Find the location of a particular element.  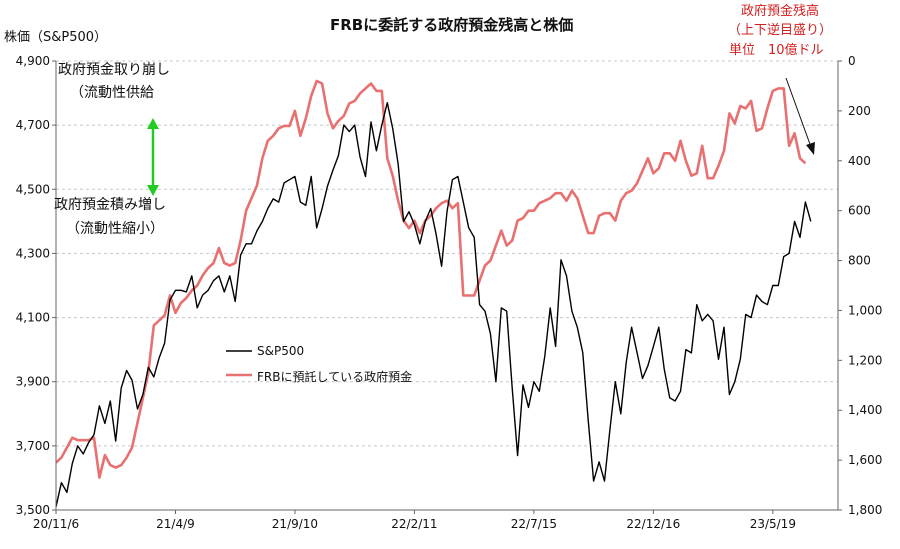

legend-label-sp500: S&P500 is located at coordinates (281, 351).